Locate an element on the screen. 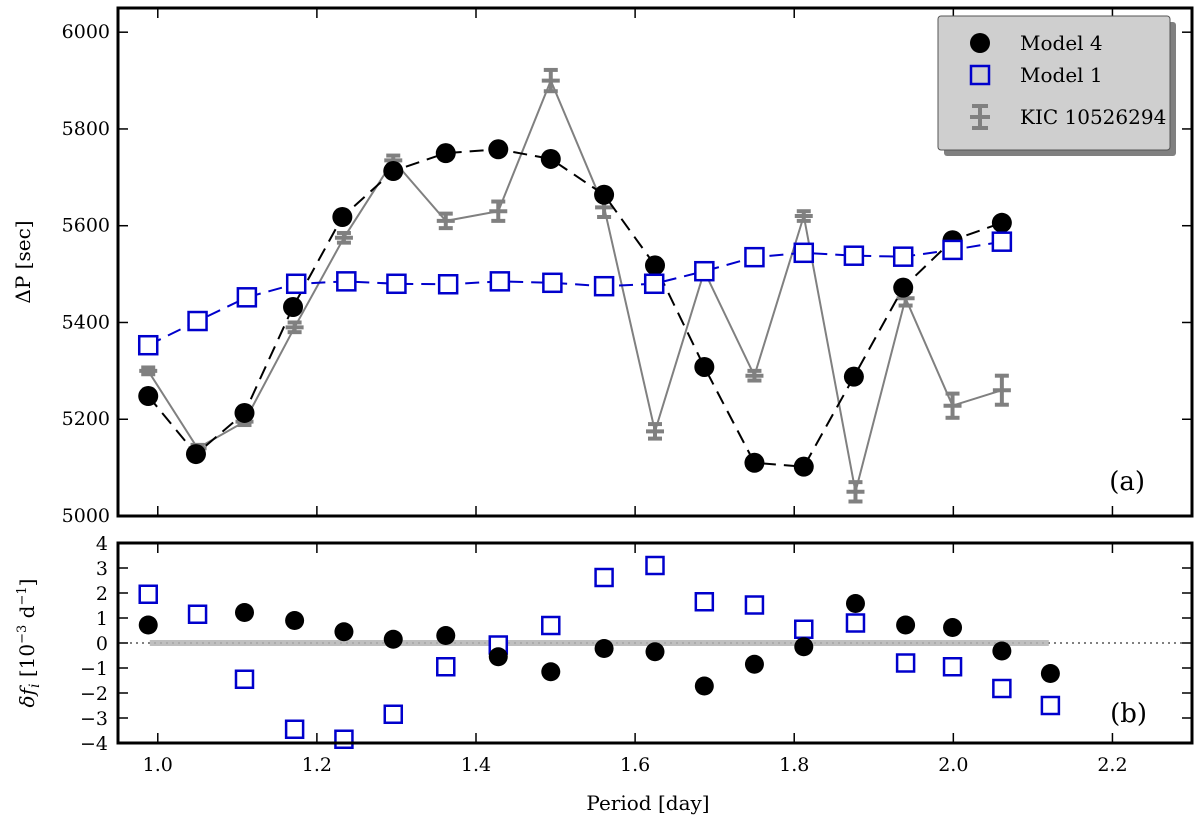  panel-b-y-tick-labels: −4 −3 −2 −1 0 1 2 3 4 is located at coordinates (94, 644).